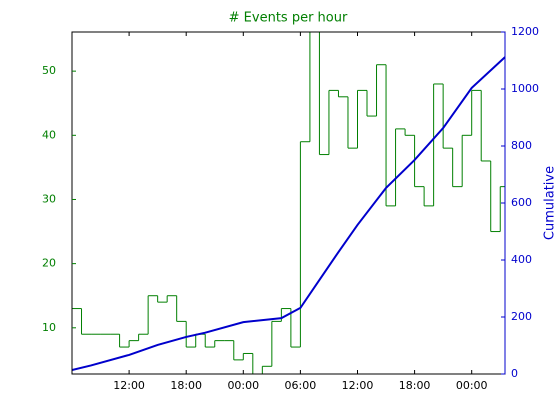 Image resolution: width=560 pixels, height=420 pixels. What do you see at coordinates (49, 70) in the screenshot?
I see `y-tick-label: 50` at bounding box center [49, 70].